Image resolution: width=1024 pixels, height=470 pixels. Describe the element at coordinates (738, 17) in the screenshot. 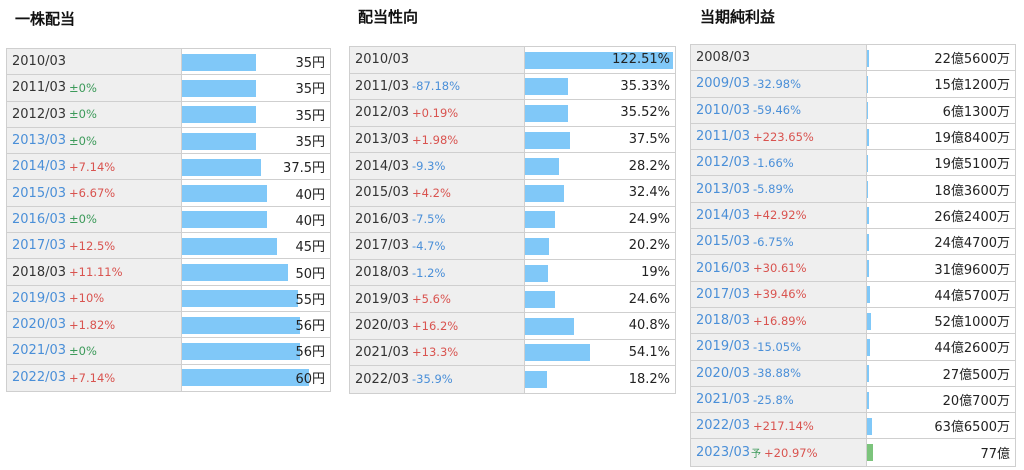

I see `net-income-title: 当期純利益` at that location.